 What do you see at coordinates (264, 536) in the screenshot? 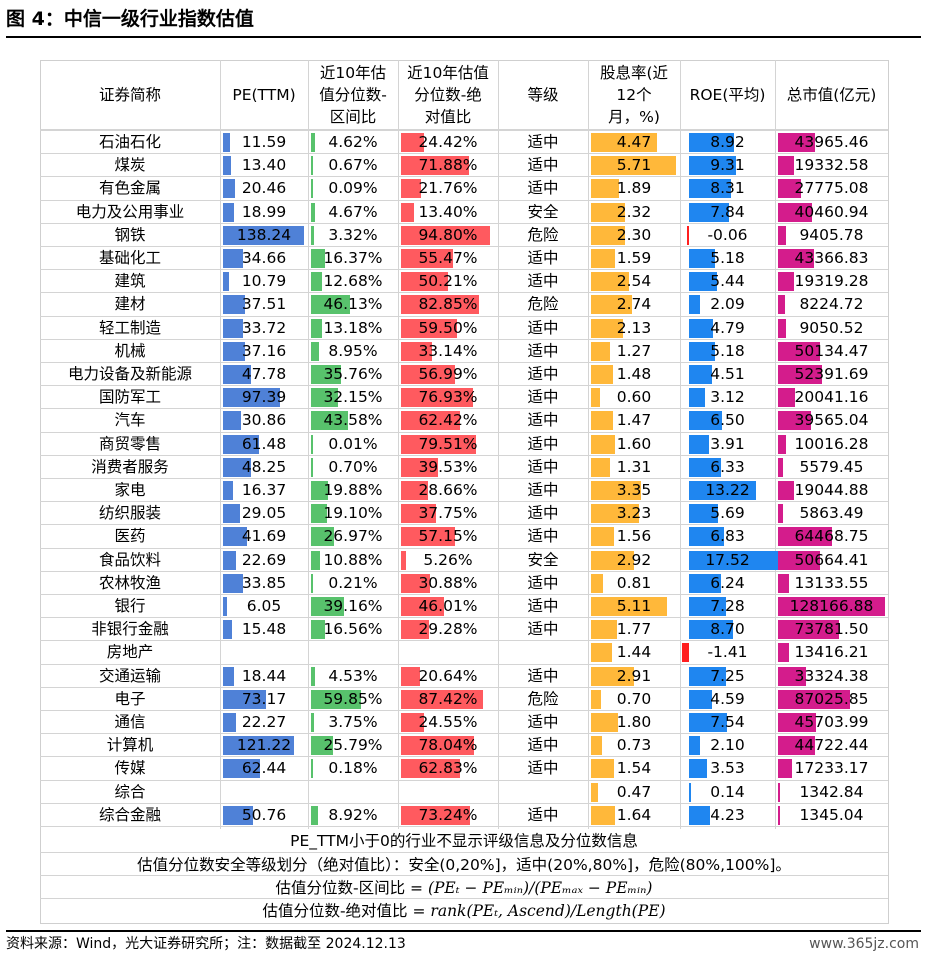
I see `cell-text: 41.69` at bounding box center [264, 536].